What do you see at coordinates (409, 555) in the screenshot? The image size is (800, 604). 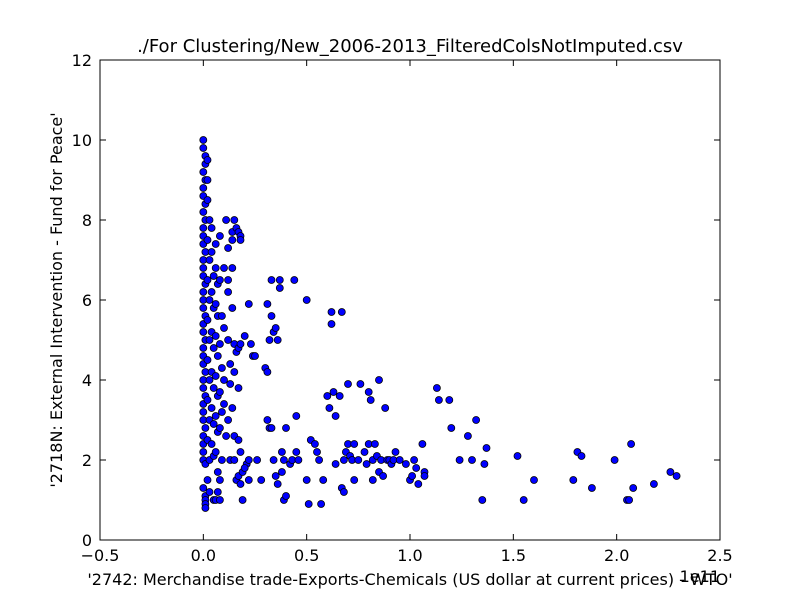 I see `x-tick-label-3: 1.0` at bounding box center [409, 555].